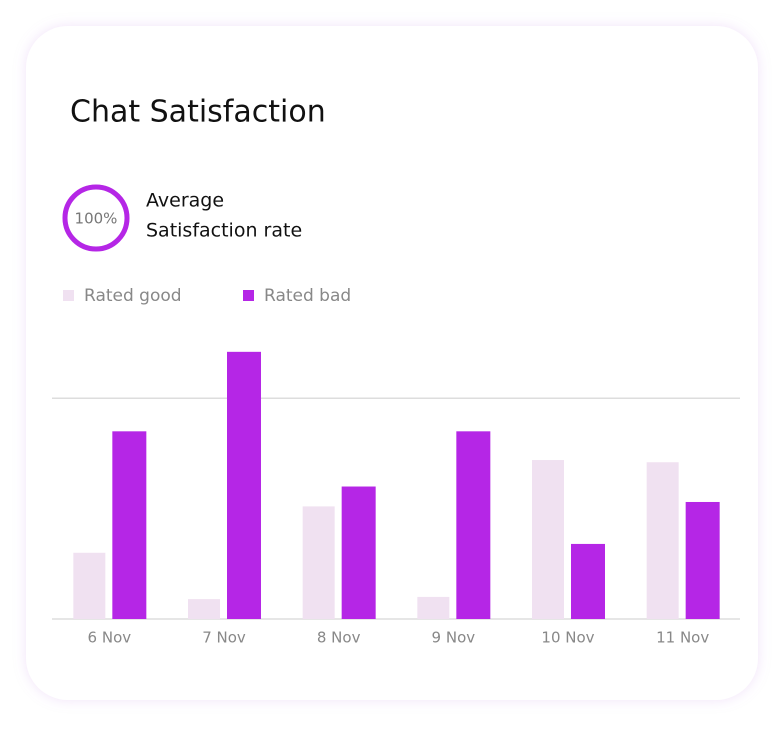  Describe the element at coordinates (224, 638) in the screenshot. I see `x-tick-label: 7 Nov` at that location.